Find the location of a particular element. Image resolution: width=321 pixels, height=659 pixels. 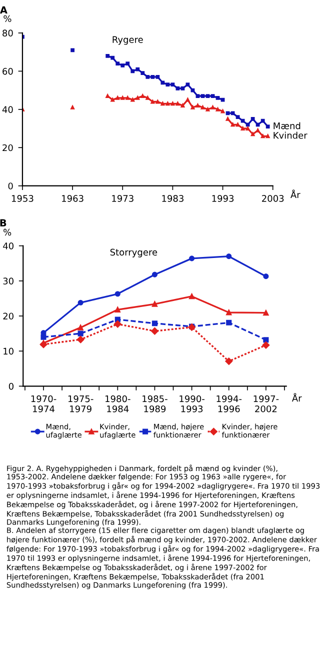

x-tick-label: 1990- 1993 is located at coordinates (192, 403).